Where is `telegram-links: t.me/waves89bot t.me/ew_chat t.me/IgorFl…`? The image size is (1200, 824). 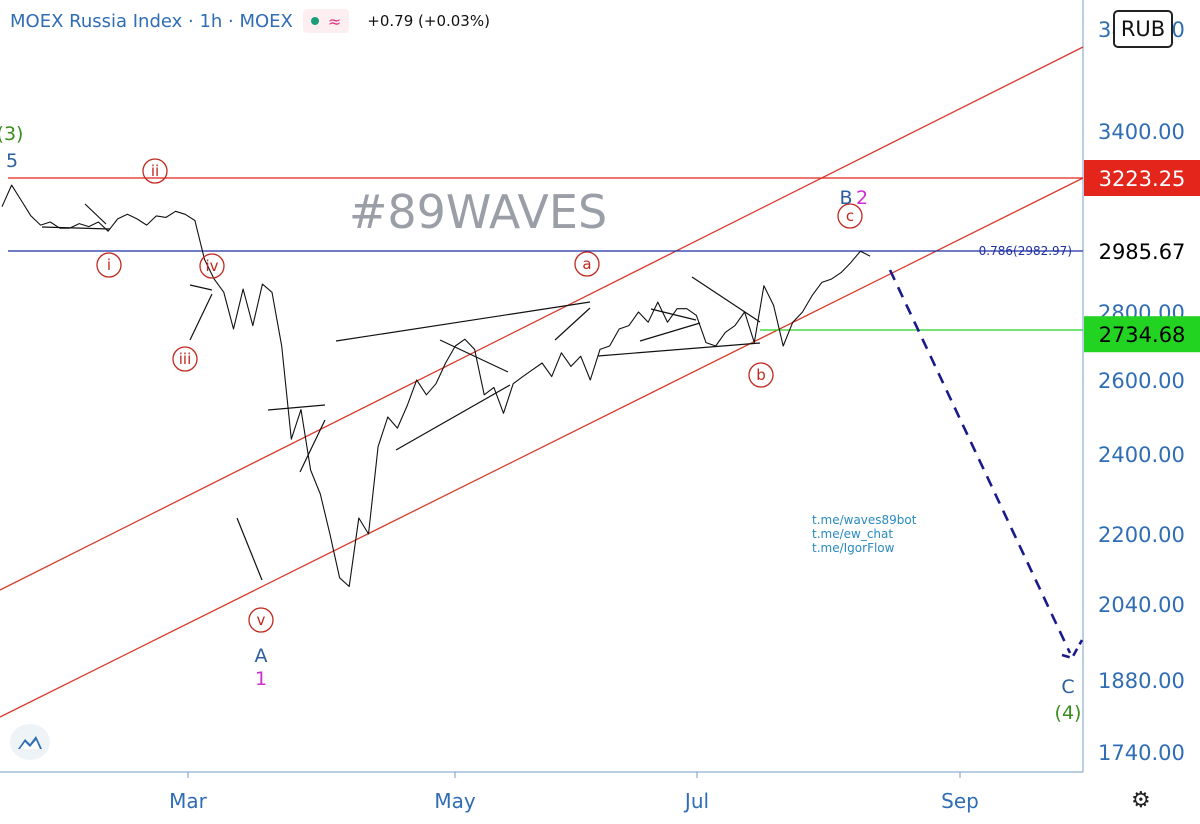 telegram-links: t.me/waves89bot t.me/ew_chat t.me/IgorFl… is located at coordinates (864, 534).